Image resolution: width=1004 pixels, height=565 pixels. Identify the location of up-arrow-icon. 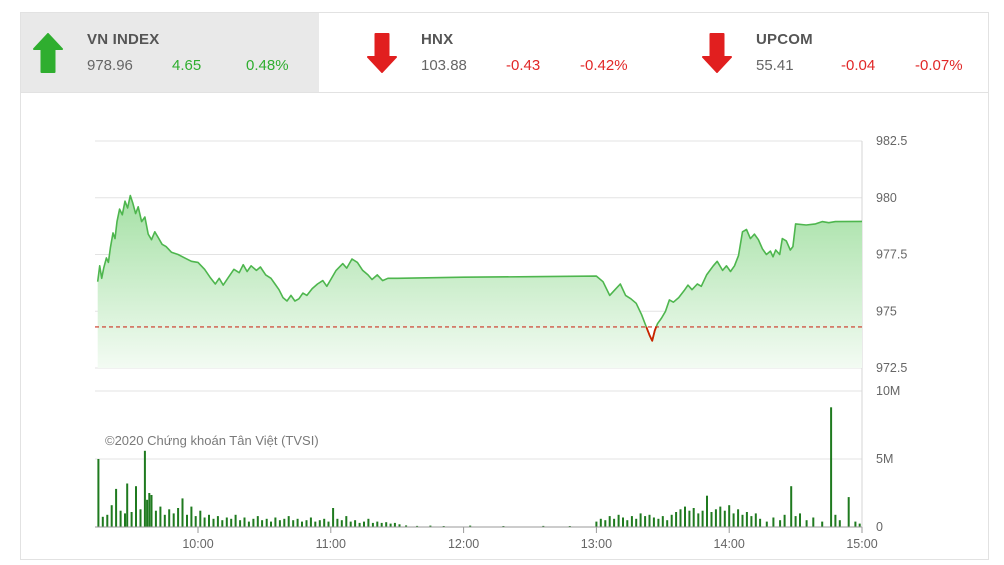
(48, 52).